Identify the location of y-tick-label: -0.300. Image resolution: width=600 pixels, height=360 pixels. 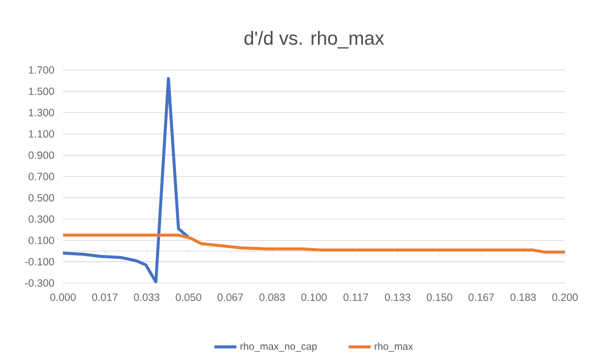
(39, 283).